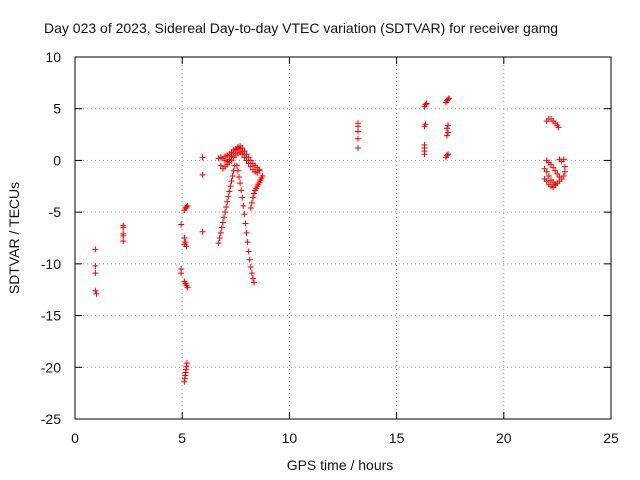 The height and width of the screenshot is (480, 640). Describe the element at coordinates (397, 438) in the screenshot. I see `x-tick-label: 15` at that location.